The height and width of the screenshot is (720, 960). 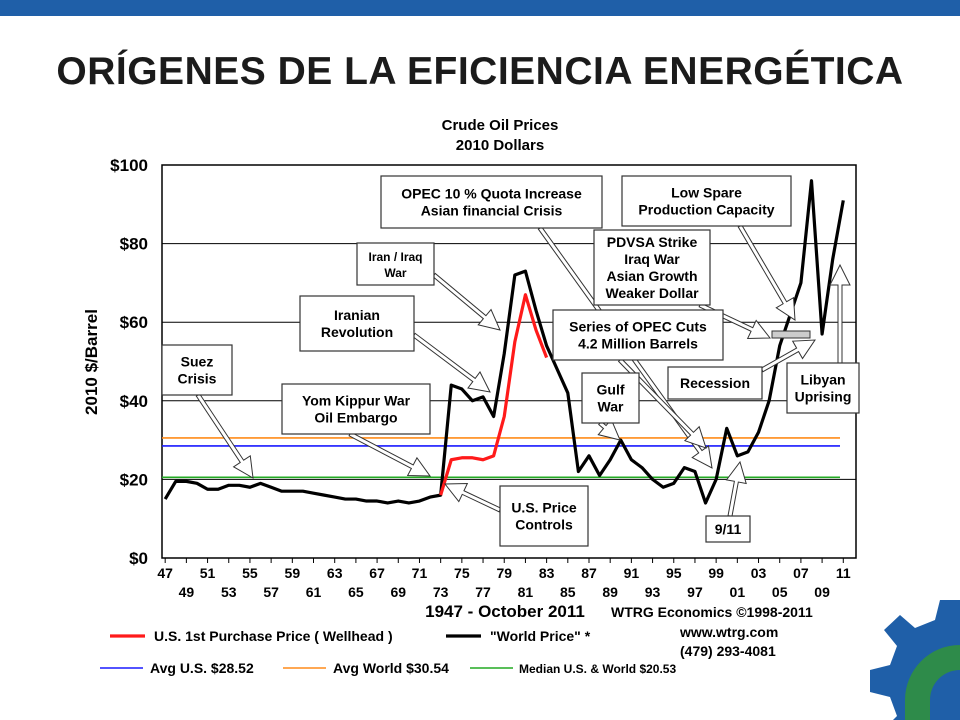 I want to click on annotation-text-usprice: Controls, so click(x=544, y=525).